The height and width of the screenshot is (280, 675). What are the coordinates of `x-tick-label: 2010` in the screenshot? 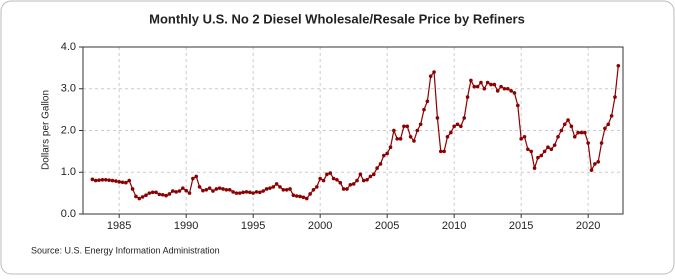 It's located at (454, 226).